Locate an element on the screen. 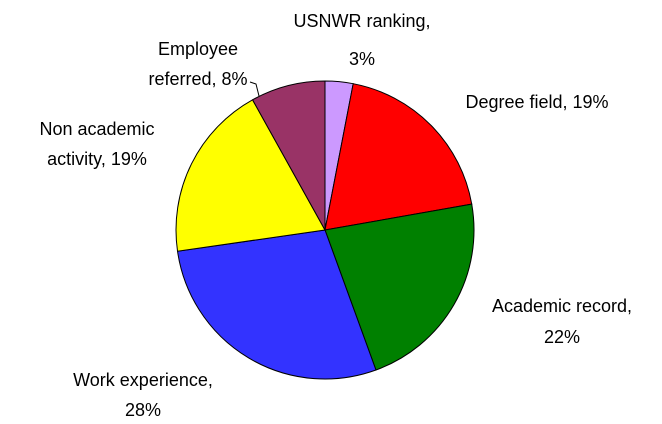 This screenshot has width=662, height=424. data-label: activity, 19% is located at coordinates (97, 159).